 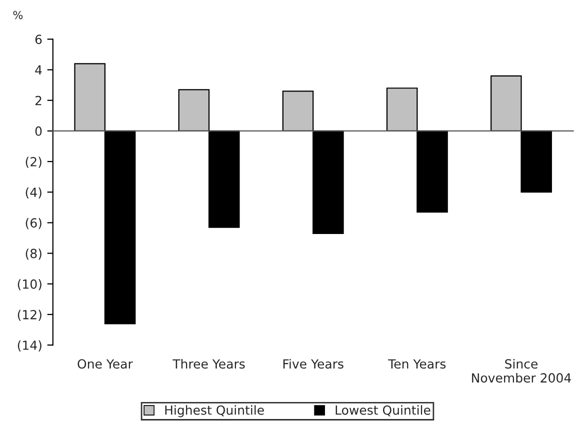 What do you see at coordinates (214, 411) in the screenshot?
I see `legend-label: Highest Quintile` at bounding box center [214, 411].